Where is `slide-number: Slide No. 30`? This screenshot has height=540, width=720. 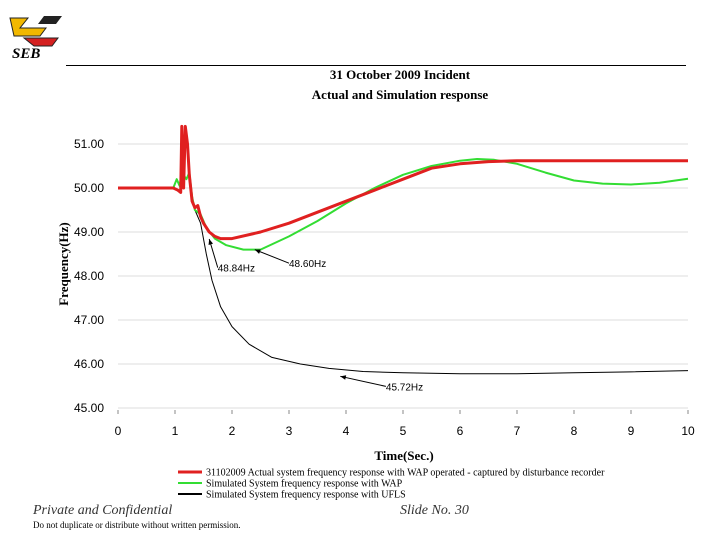
slide-number: Slide No. 30 is located at coordinates (434, 510).